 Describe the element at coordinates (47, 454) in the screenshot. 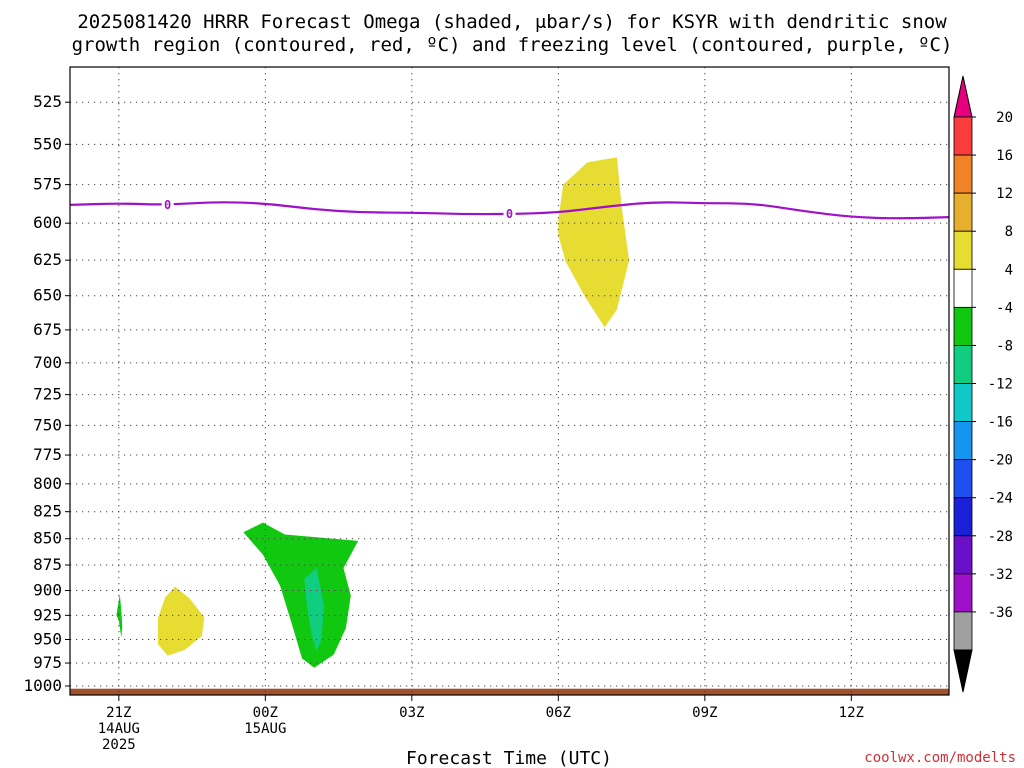

I see `y-tick-label: 775` at that location.